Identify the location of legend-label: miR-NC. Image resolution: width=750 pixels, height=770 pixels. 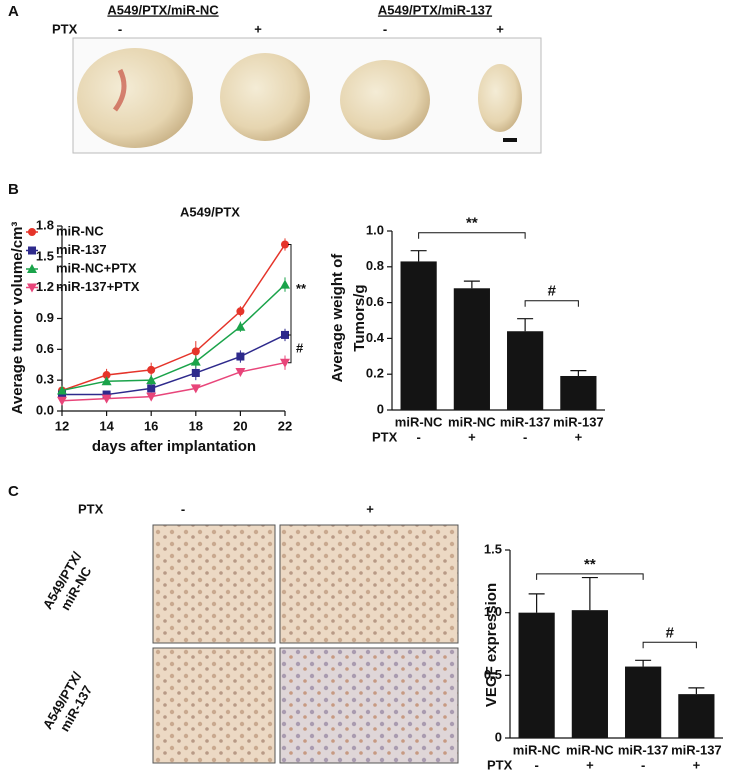
(80, 230).